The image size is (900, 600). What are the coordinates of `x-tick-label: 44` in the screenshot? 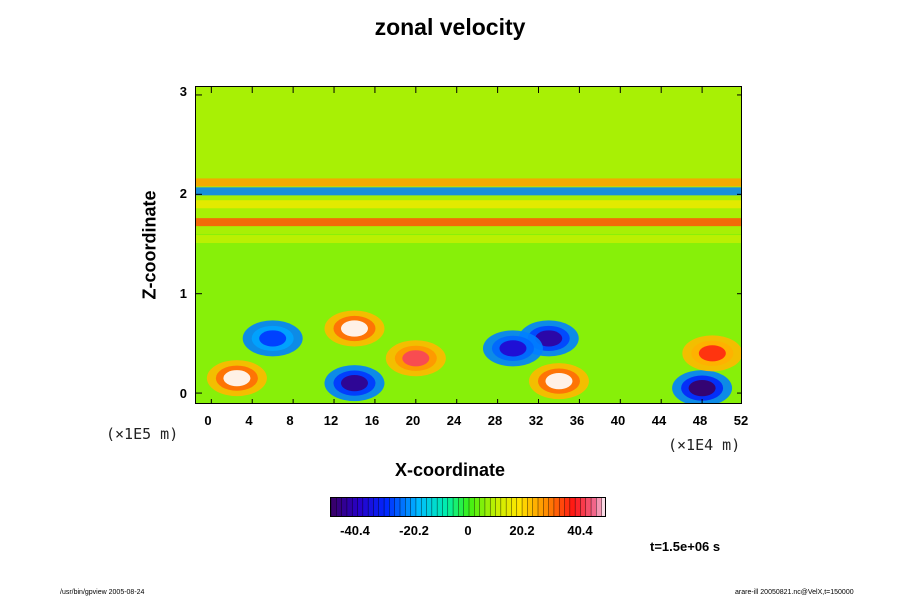 It's located at (659, 420).